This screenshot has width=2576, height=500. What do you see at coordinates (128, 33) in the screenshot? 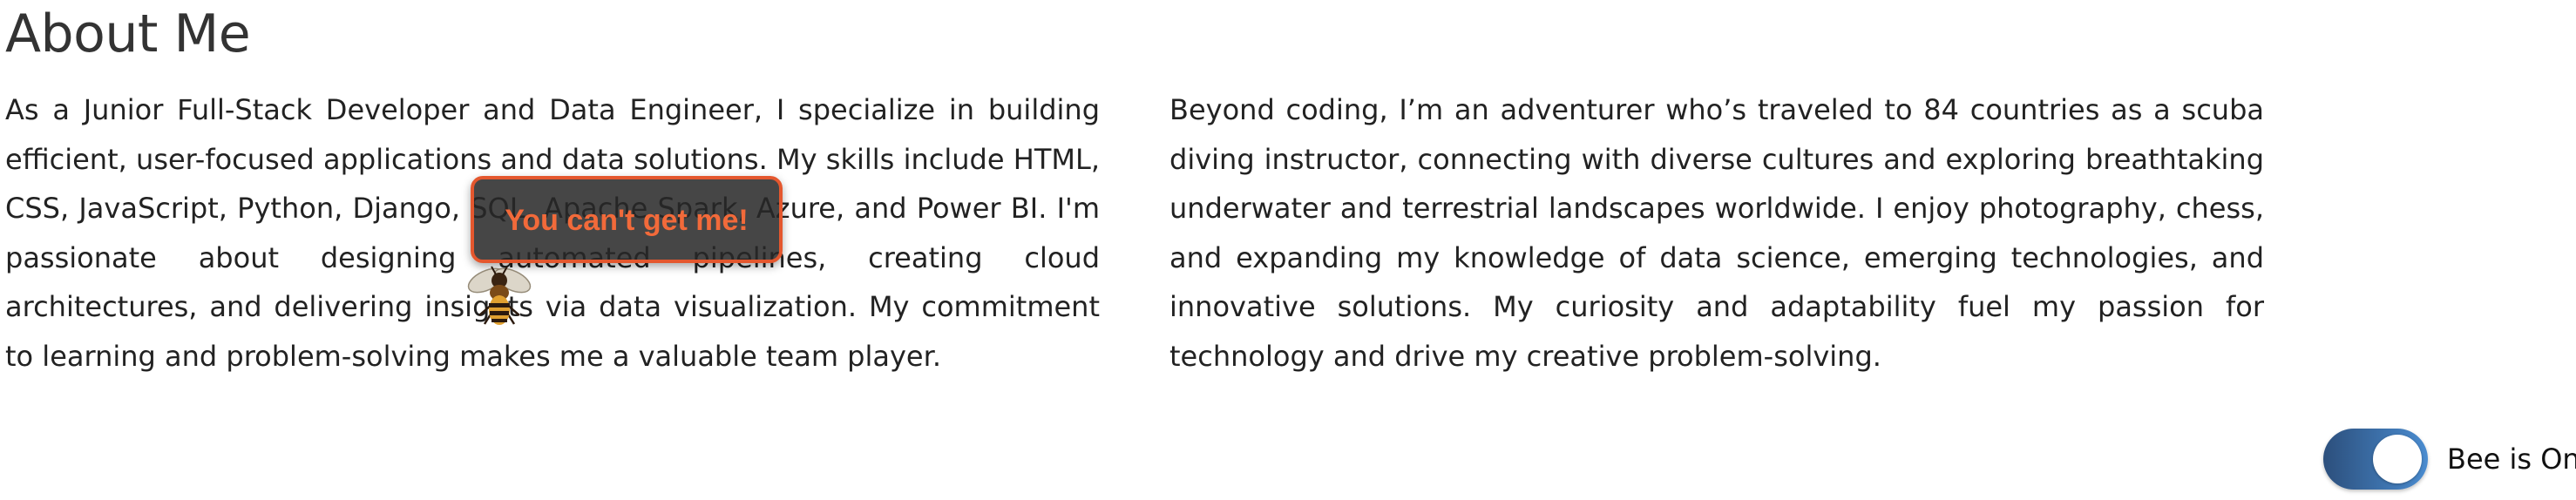
I see `page-title: About Me` at bounding box center [128, 33].